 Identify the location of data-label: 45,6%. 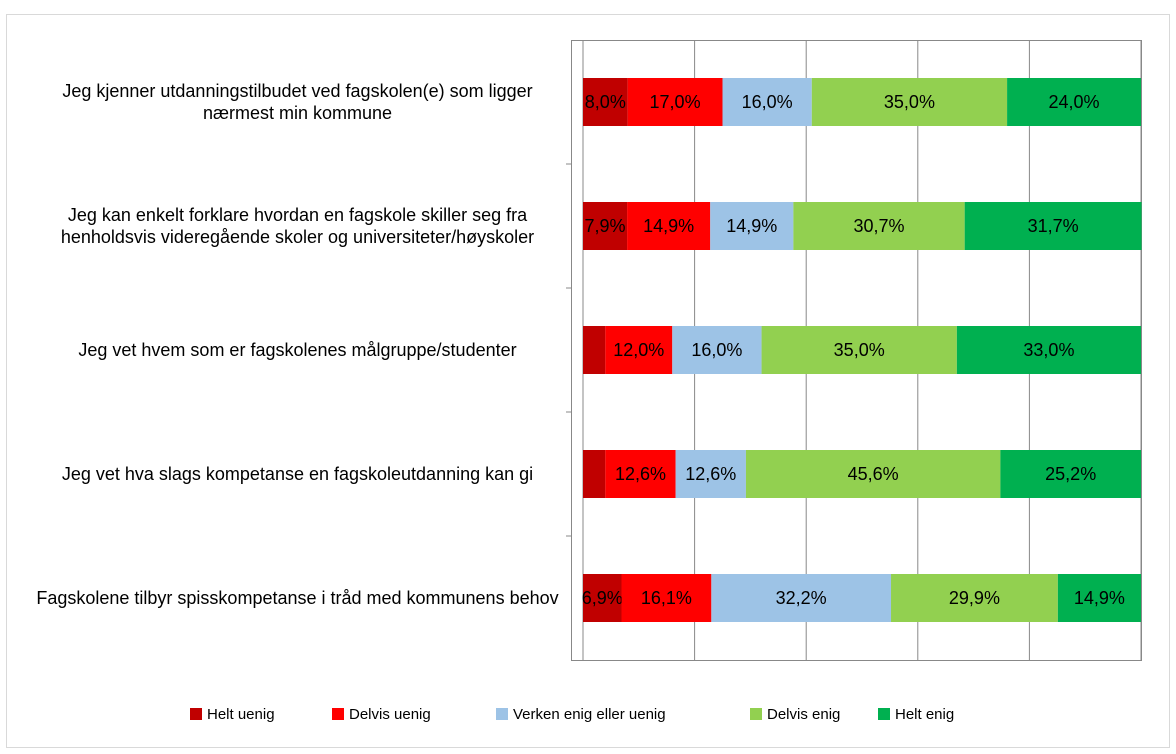
(873, 474).